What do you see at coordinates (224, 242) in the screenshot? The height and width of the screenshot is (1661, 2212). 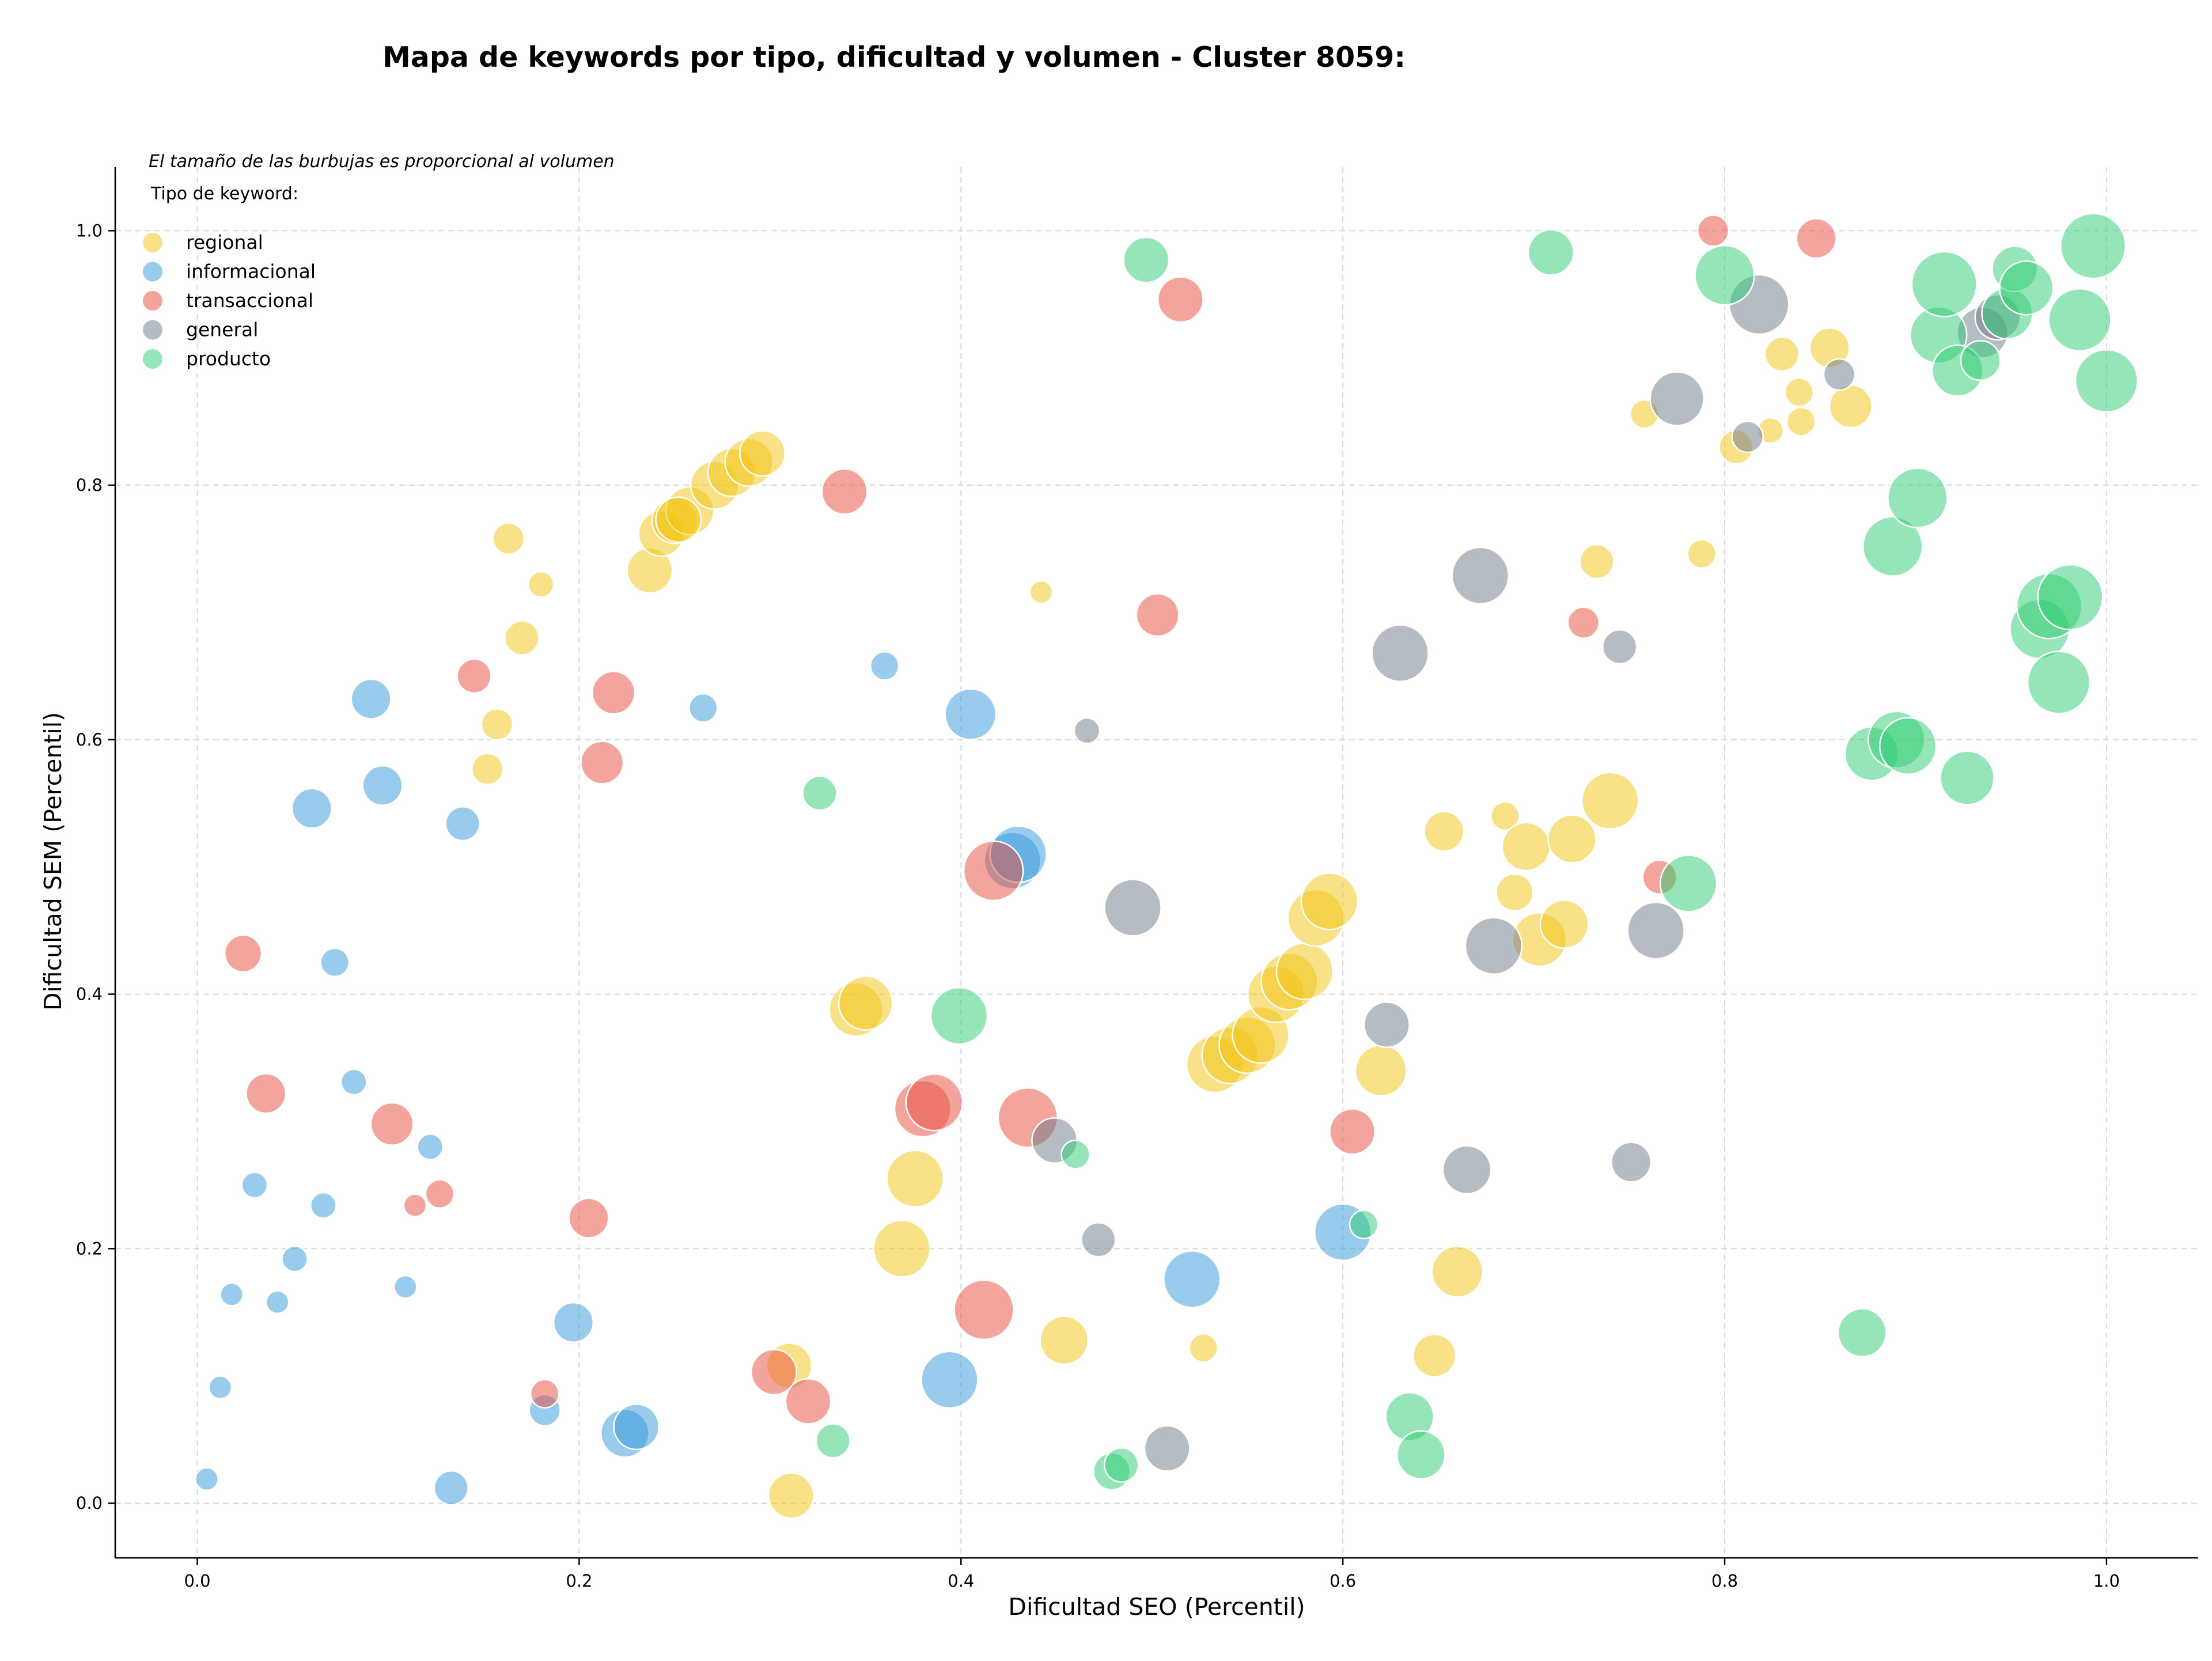 I see `legend-label-regional: regional` at bounding box center [224, 242].